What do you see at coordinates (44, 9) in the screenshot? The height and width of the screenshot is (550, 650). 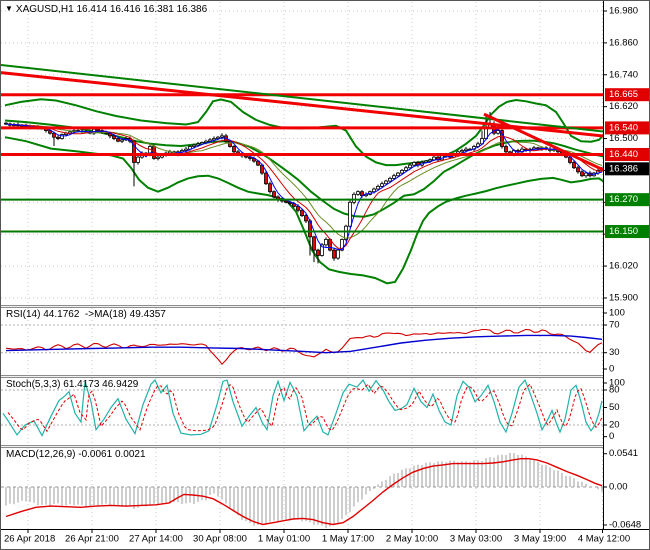 I see `symbol-period-label: XAGUSD,H1` at bounding box center [44, 9].